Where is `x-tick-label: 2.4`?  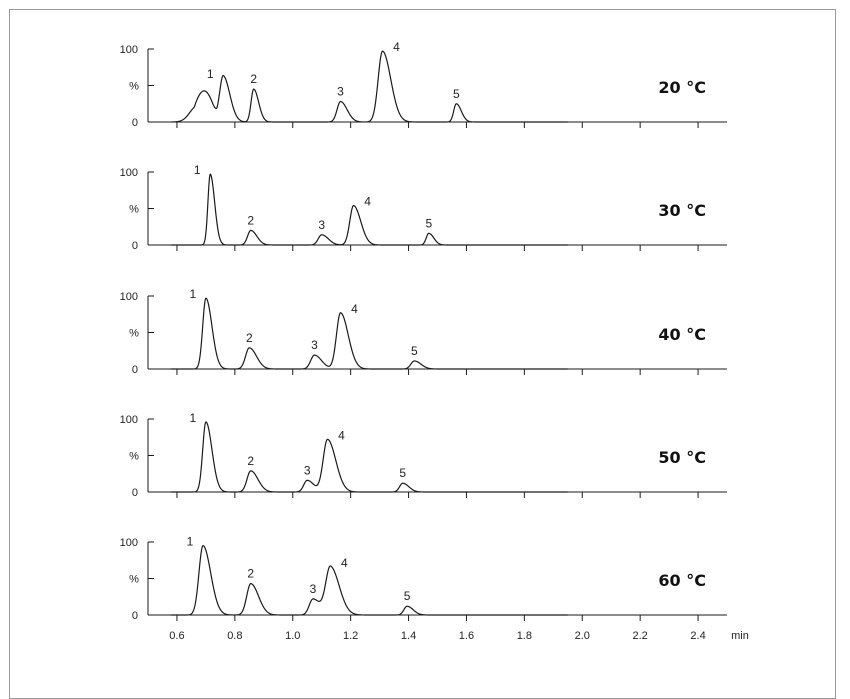 x-tick-label: 2.4 is located at coordinates (697, 636).